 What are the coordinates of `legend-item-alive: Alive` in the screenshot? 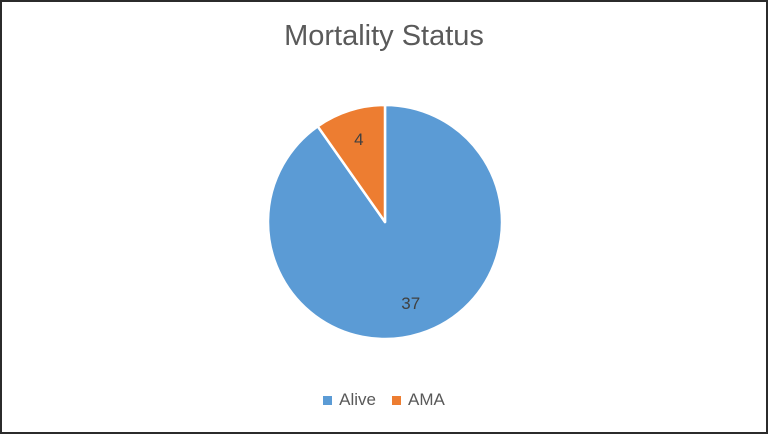 It's located at (349, 400).